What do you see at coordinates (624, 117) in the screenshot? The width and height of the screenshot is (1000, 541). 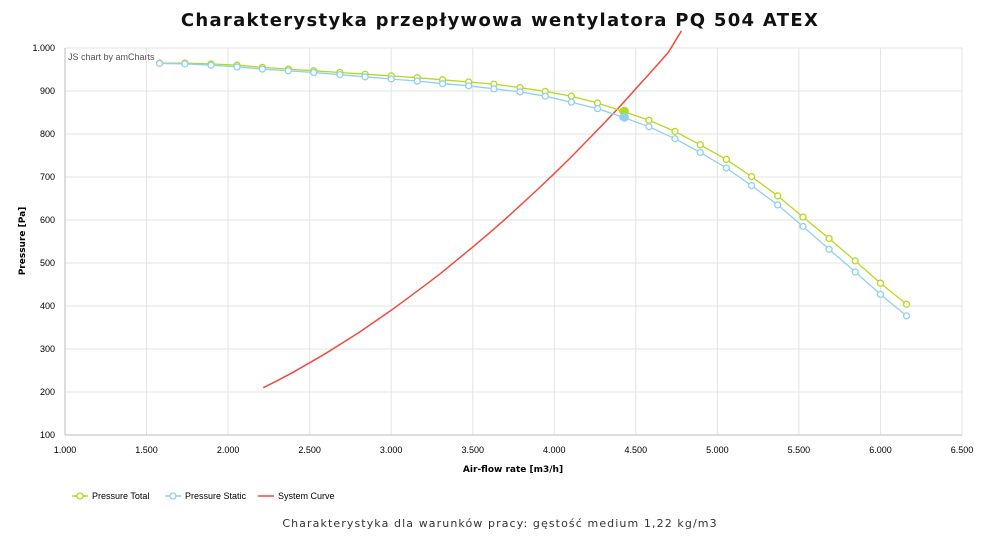 I see `operating-point-static` at bounding box center [624, 117].